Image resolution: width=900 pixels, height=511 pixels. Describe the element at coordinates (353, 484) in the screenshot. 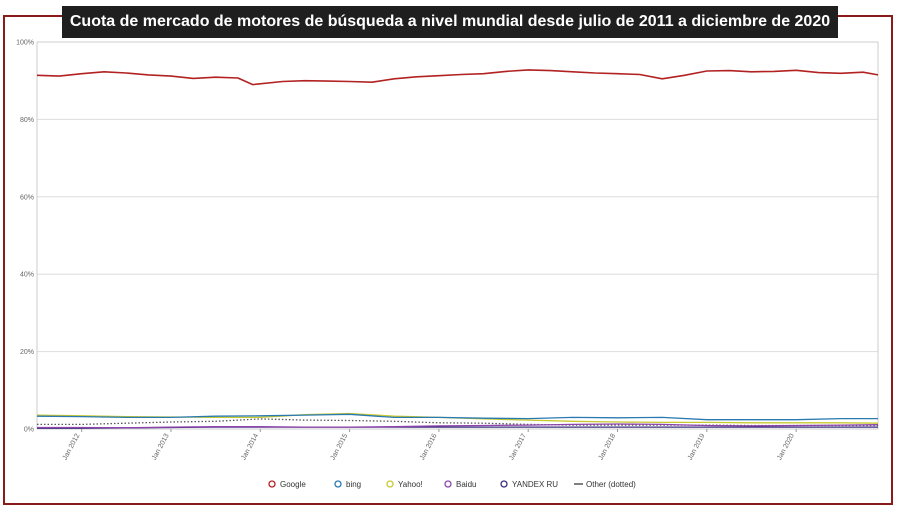

I see `legend-item-label: bing` at that location.